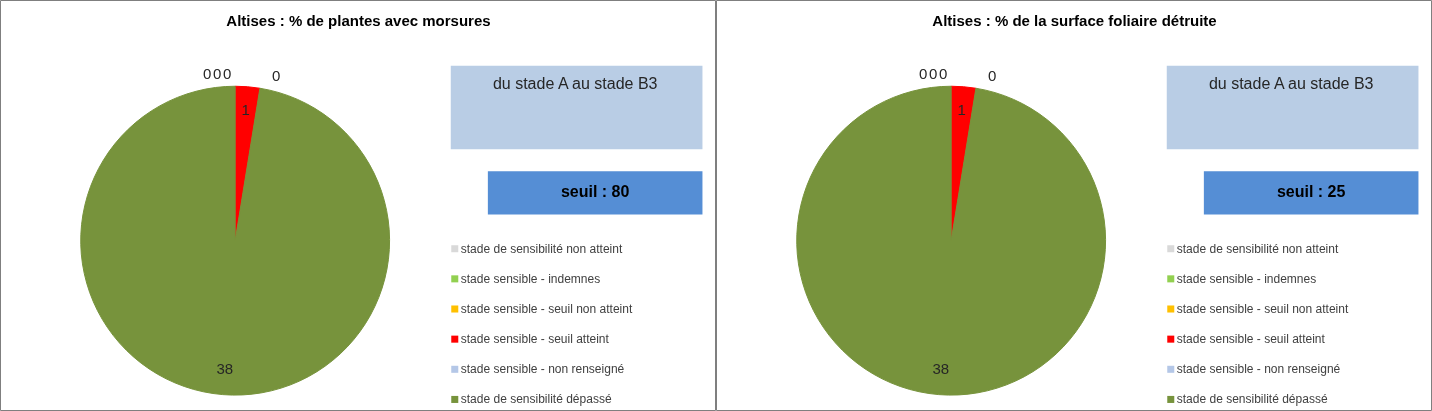 This screenshot has height=411, width=1432. Describe the element at coordinates (1311, 191) in the screenshot. I see `text: seuil : 25` at that location.